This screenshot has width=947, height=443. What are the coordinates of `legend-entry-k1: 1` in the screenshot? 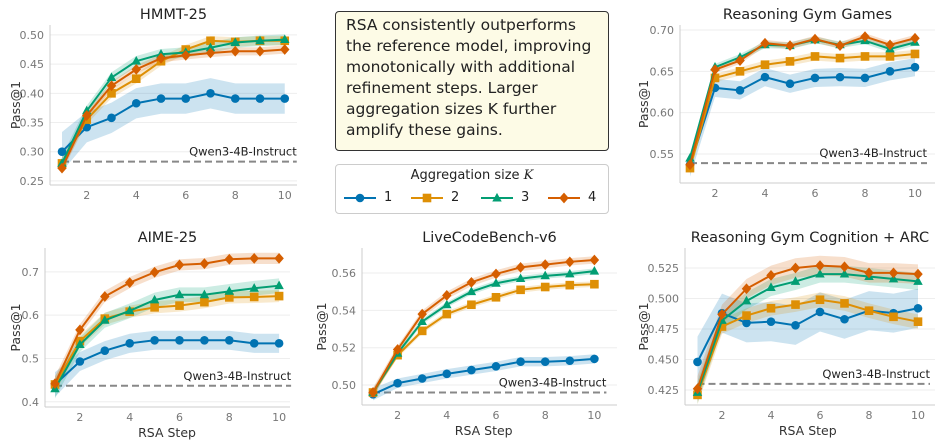 It's located at (368, 197).